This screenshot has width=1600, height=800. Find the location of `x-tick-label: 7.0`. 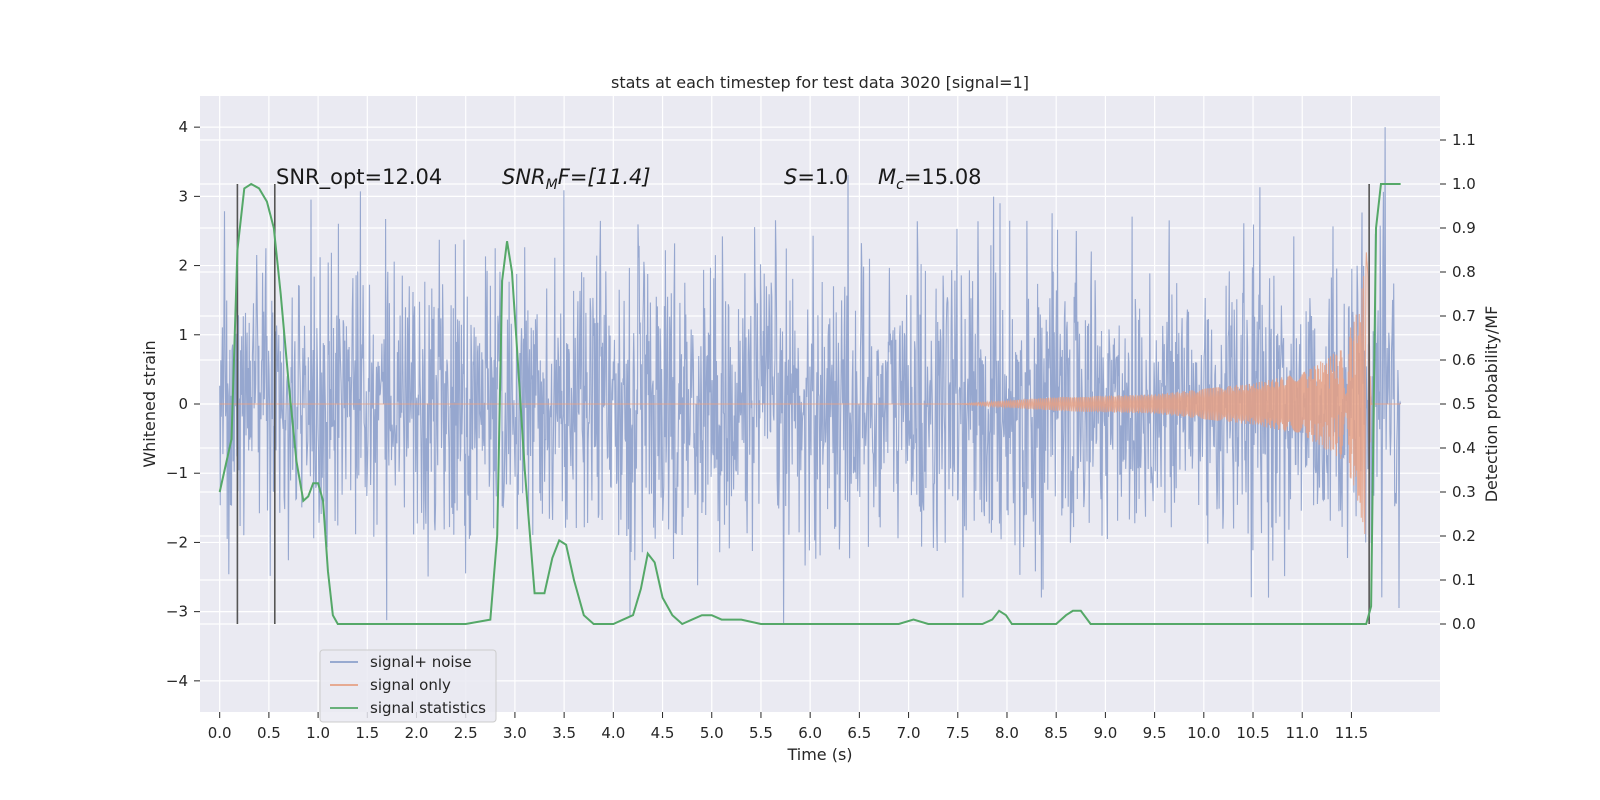

x-tick-label: 7.0 is located at coordinates (909, 733).